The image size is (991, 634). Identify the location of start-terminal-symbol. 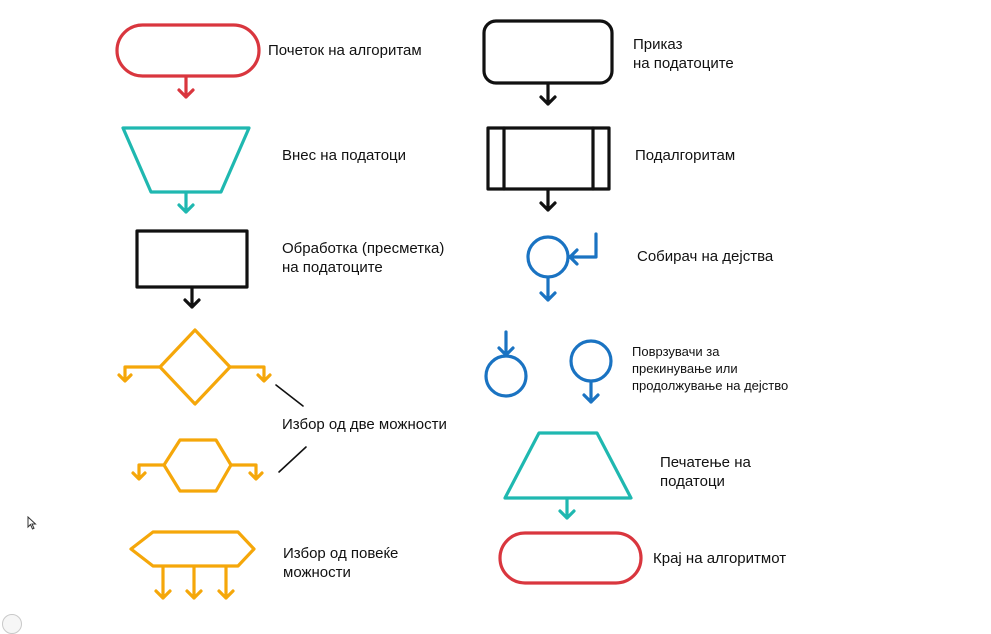
(188, 61).